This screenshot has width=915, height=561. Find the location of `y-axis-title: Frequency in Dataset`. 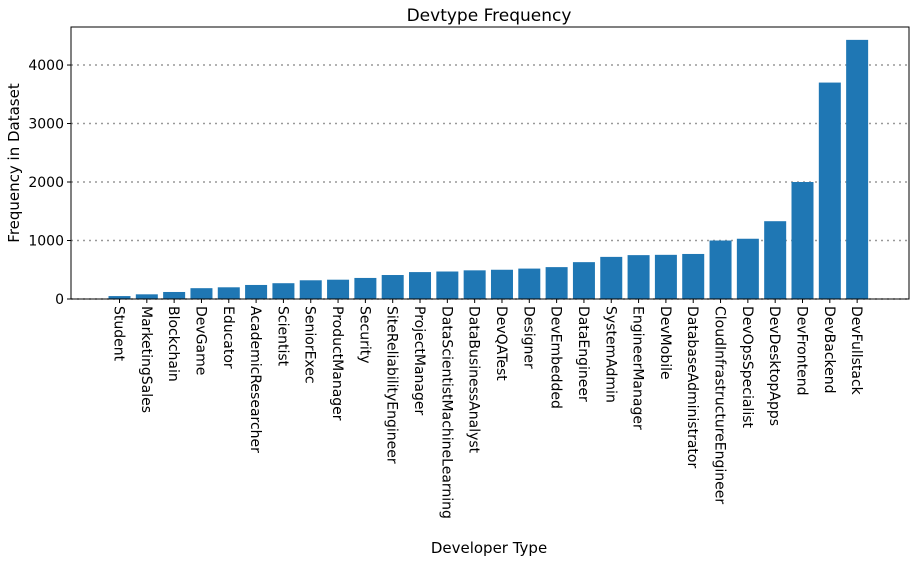

y-axis-title: Frequency in Dataset is located at coordinates (14, 163).